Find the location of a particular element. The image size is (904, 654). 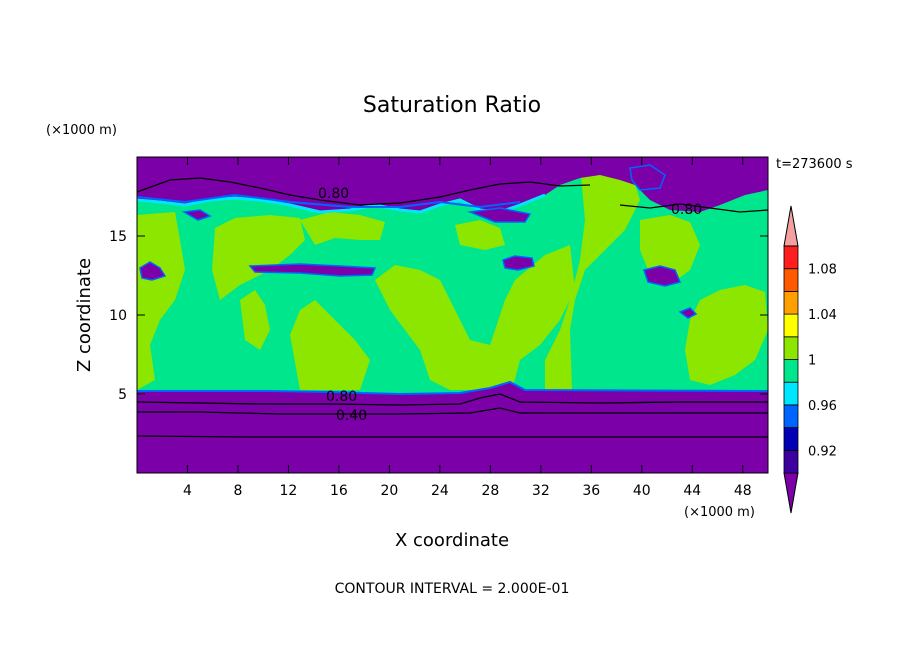

x-tick-label: 12 is located at coordinates (289, 491).